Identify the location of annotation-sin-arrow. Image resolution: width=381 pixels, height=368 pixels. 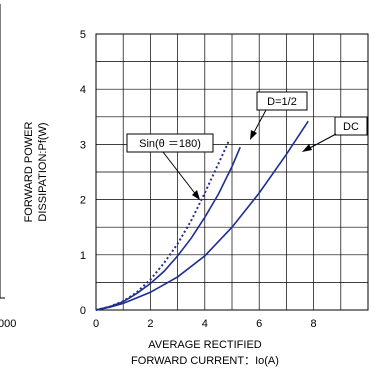
(180, 174).